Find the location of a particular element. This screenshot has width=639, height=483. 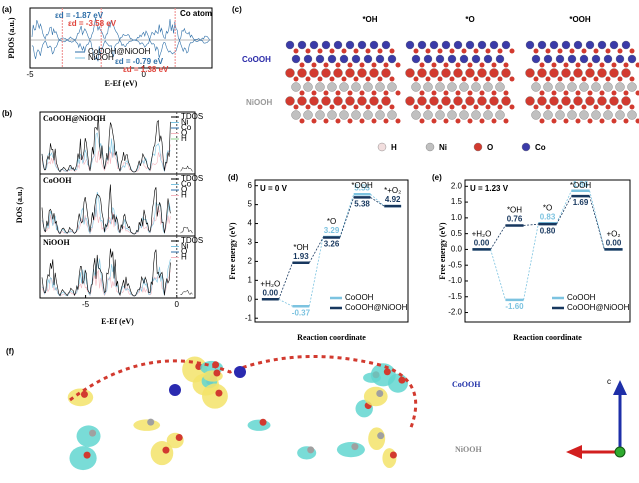

annotation: εd = -0.79 eV is located at coordinates (139, 61).